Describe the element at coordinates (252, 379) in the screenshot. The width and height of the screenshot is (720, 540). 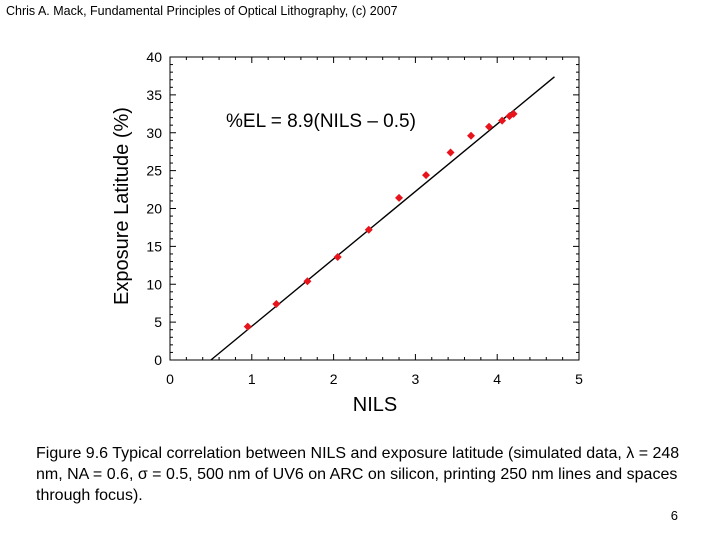
I see `x-tick-label: 1` at that location.